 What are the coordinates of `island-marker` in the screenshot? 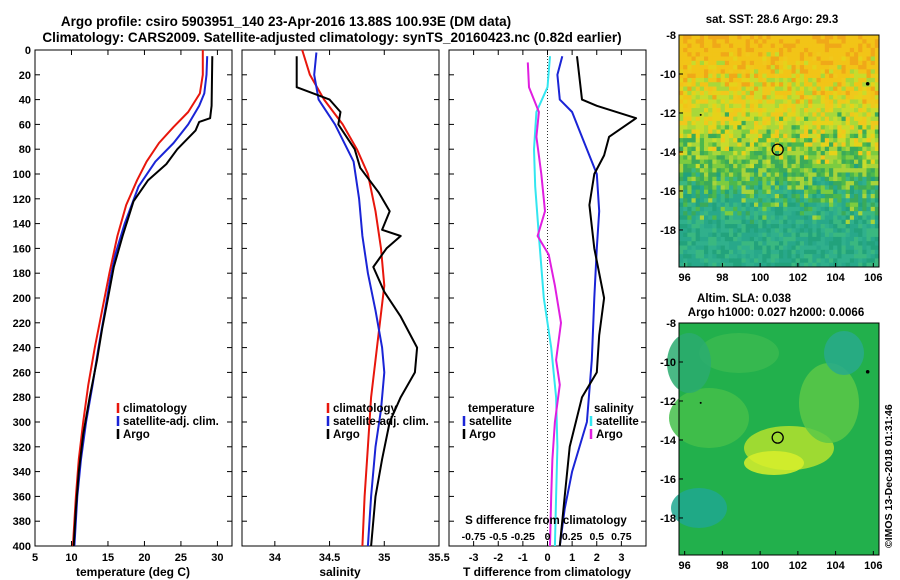 It's located at (867, 83).